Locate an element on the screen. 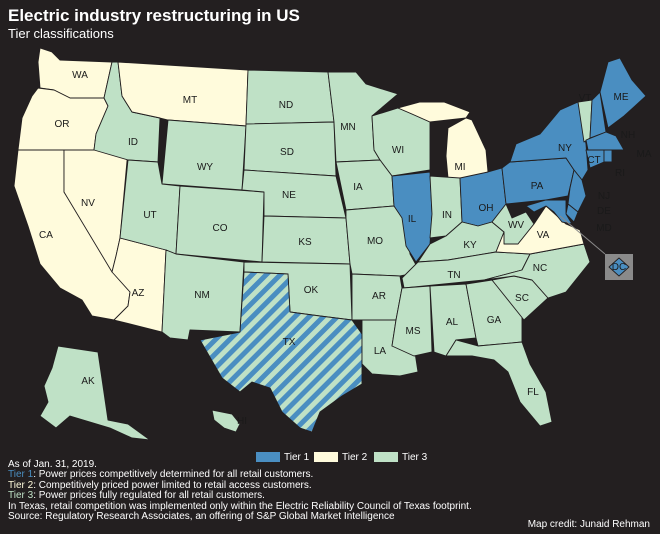  legend-label-tier3: Tier 3 is located at coordinates (415, 457).